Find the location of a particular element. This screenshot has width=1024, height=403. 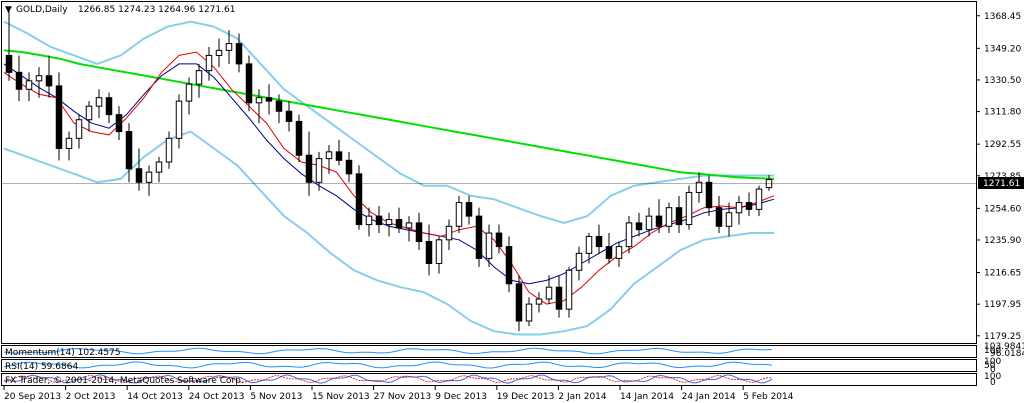

momentum-line is located at coordinates (388, 351).